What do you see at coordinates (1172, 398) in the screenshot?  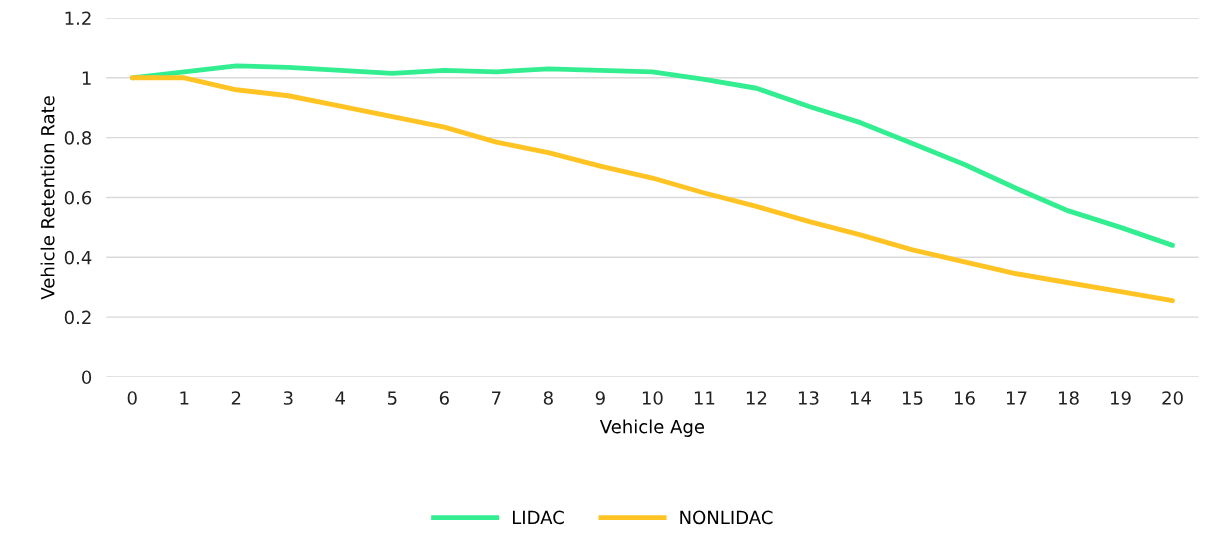 I see `x-tick-label: 20` at bounding box center [1172, 398].